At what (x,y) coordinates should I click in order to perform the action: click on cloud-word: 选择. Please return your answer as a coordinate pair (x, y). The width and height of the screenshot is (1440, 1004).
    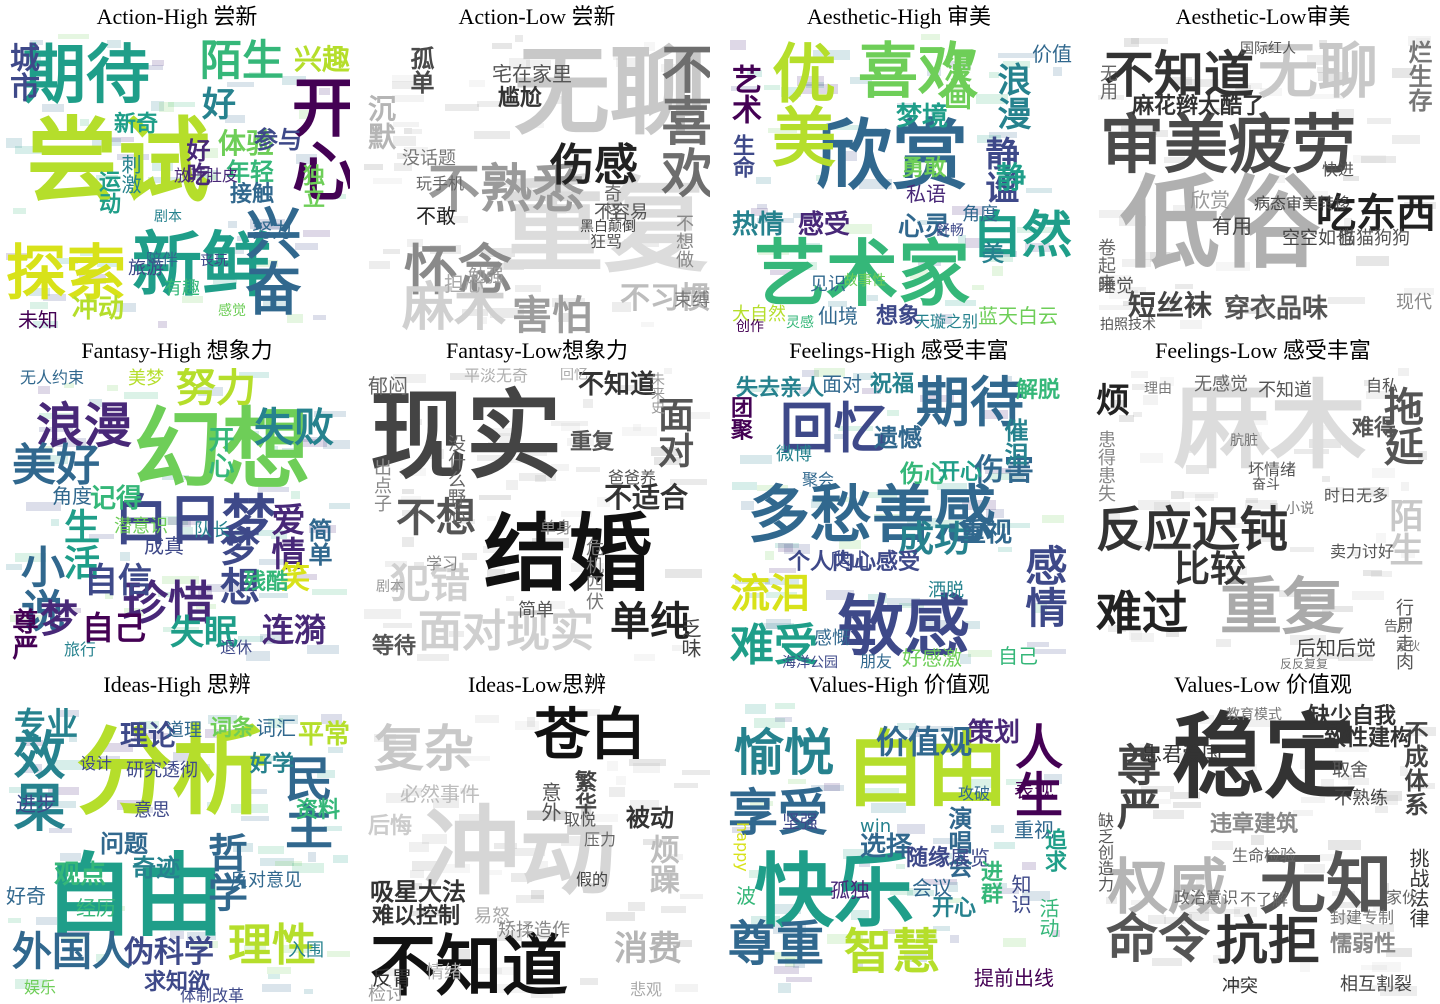
    Looking at the image, I should click on (886, 847).